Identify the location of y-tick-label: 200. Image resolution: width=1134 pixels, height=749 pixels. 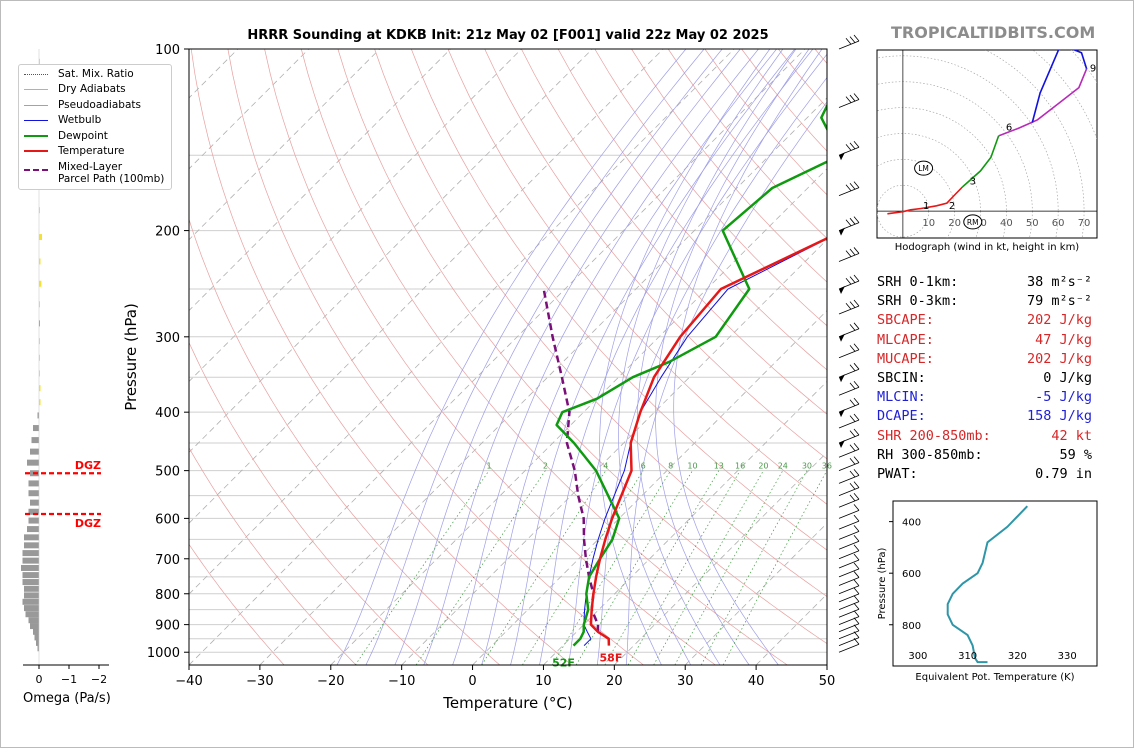
(167, 232).